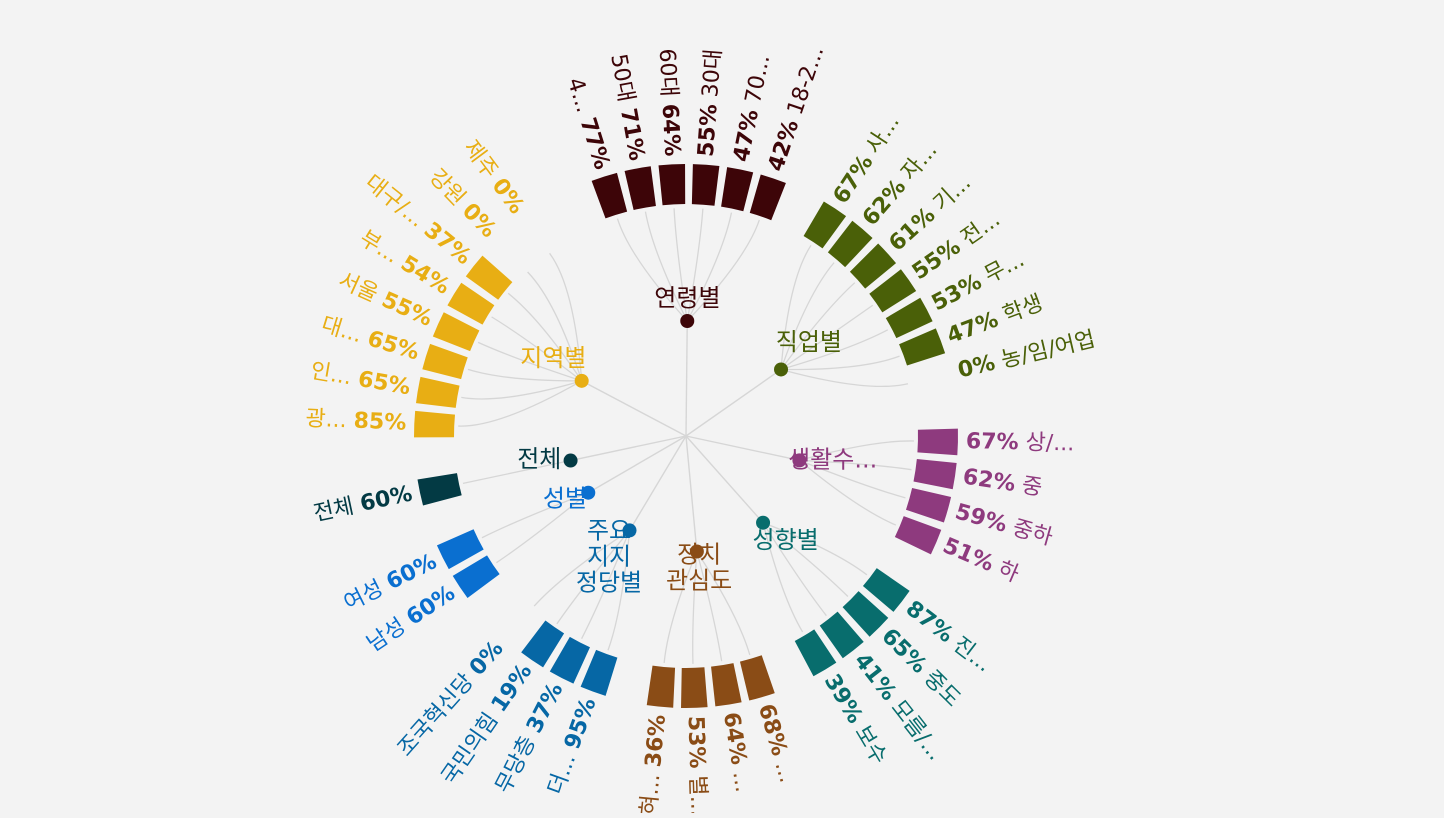 The width and height of the screenshot is (1444, 818). What do you see at coordinates (669, 102) in the screenshot?
I see `bar-label-age-2: 60대 64%` at bounding box center [669, 102].